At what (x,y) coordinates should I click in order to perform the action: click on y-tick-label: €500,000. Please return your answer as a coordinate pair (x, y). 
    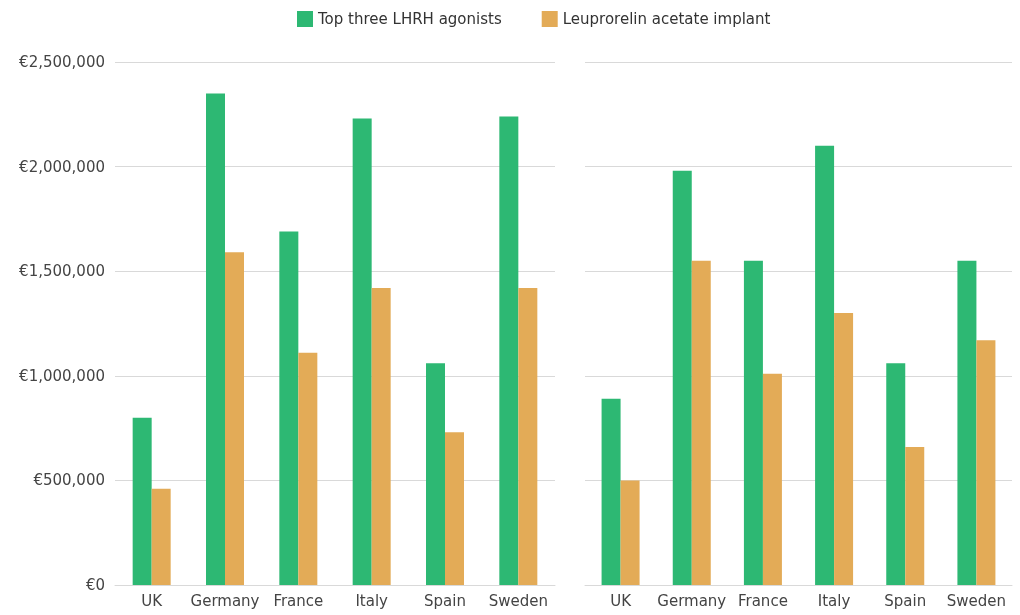
    Looking at the image, I should click on (69, 480).